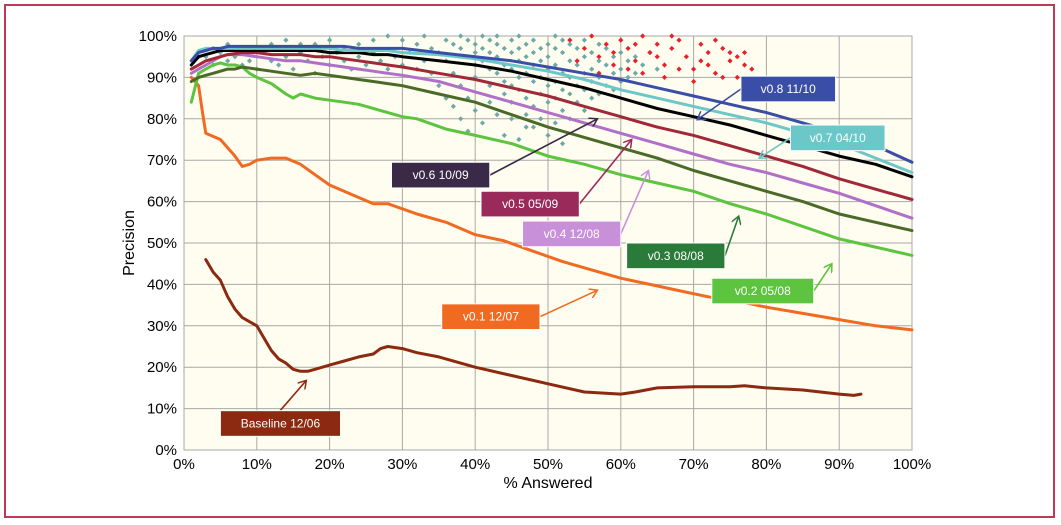 The width and height of the screenshot is (1061, 525). What do you see at coordinates (162, 243) in the screenshot?
I see `y-tick-label: 50%` at bounding box center [162, 243].